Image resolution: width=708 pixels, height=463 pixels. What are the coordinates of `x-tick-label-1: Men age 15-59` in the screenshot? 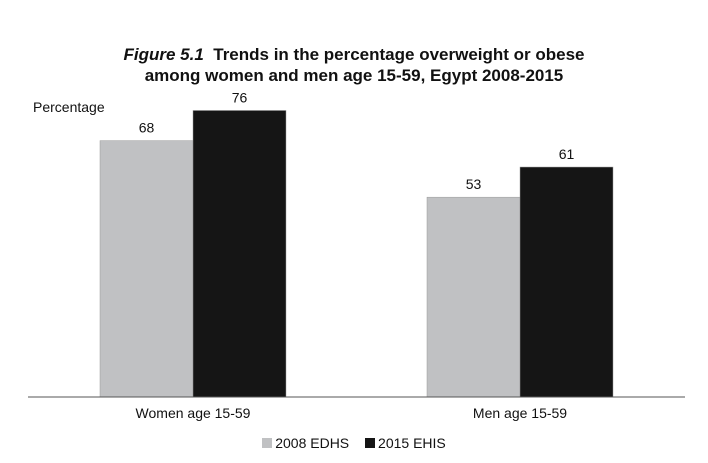 It's located at (520, 413).